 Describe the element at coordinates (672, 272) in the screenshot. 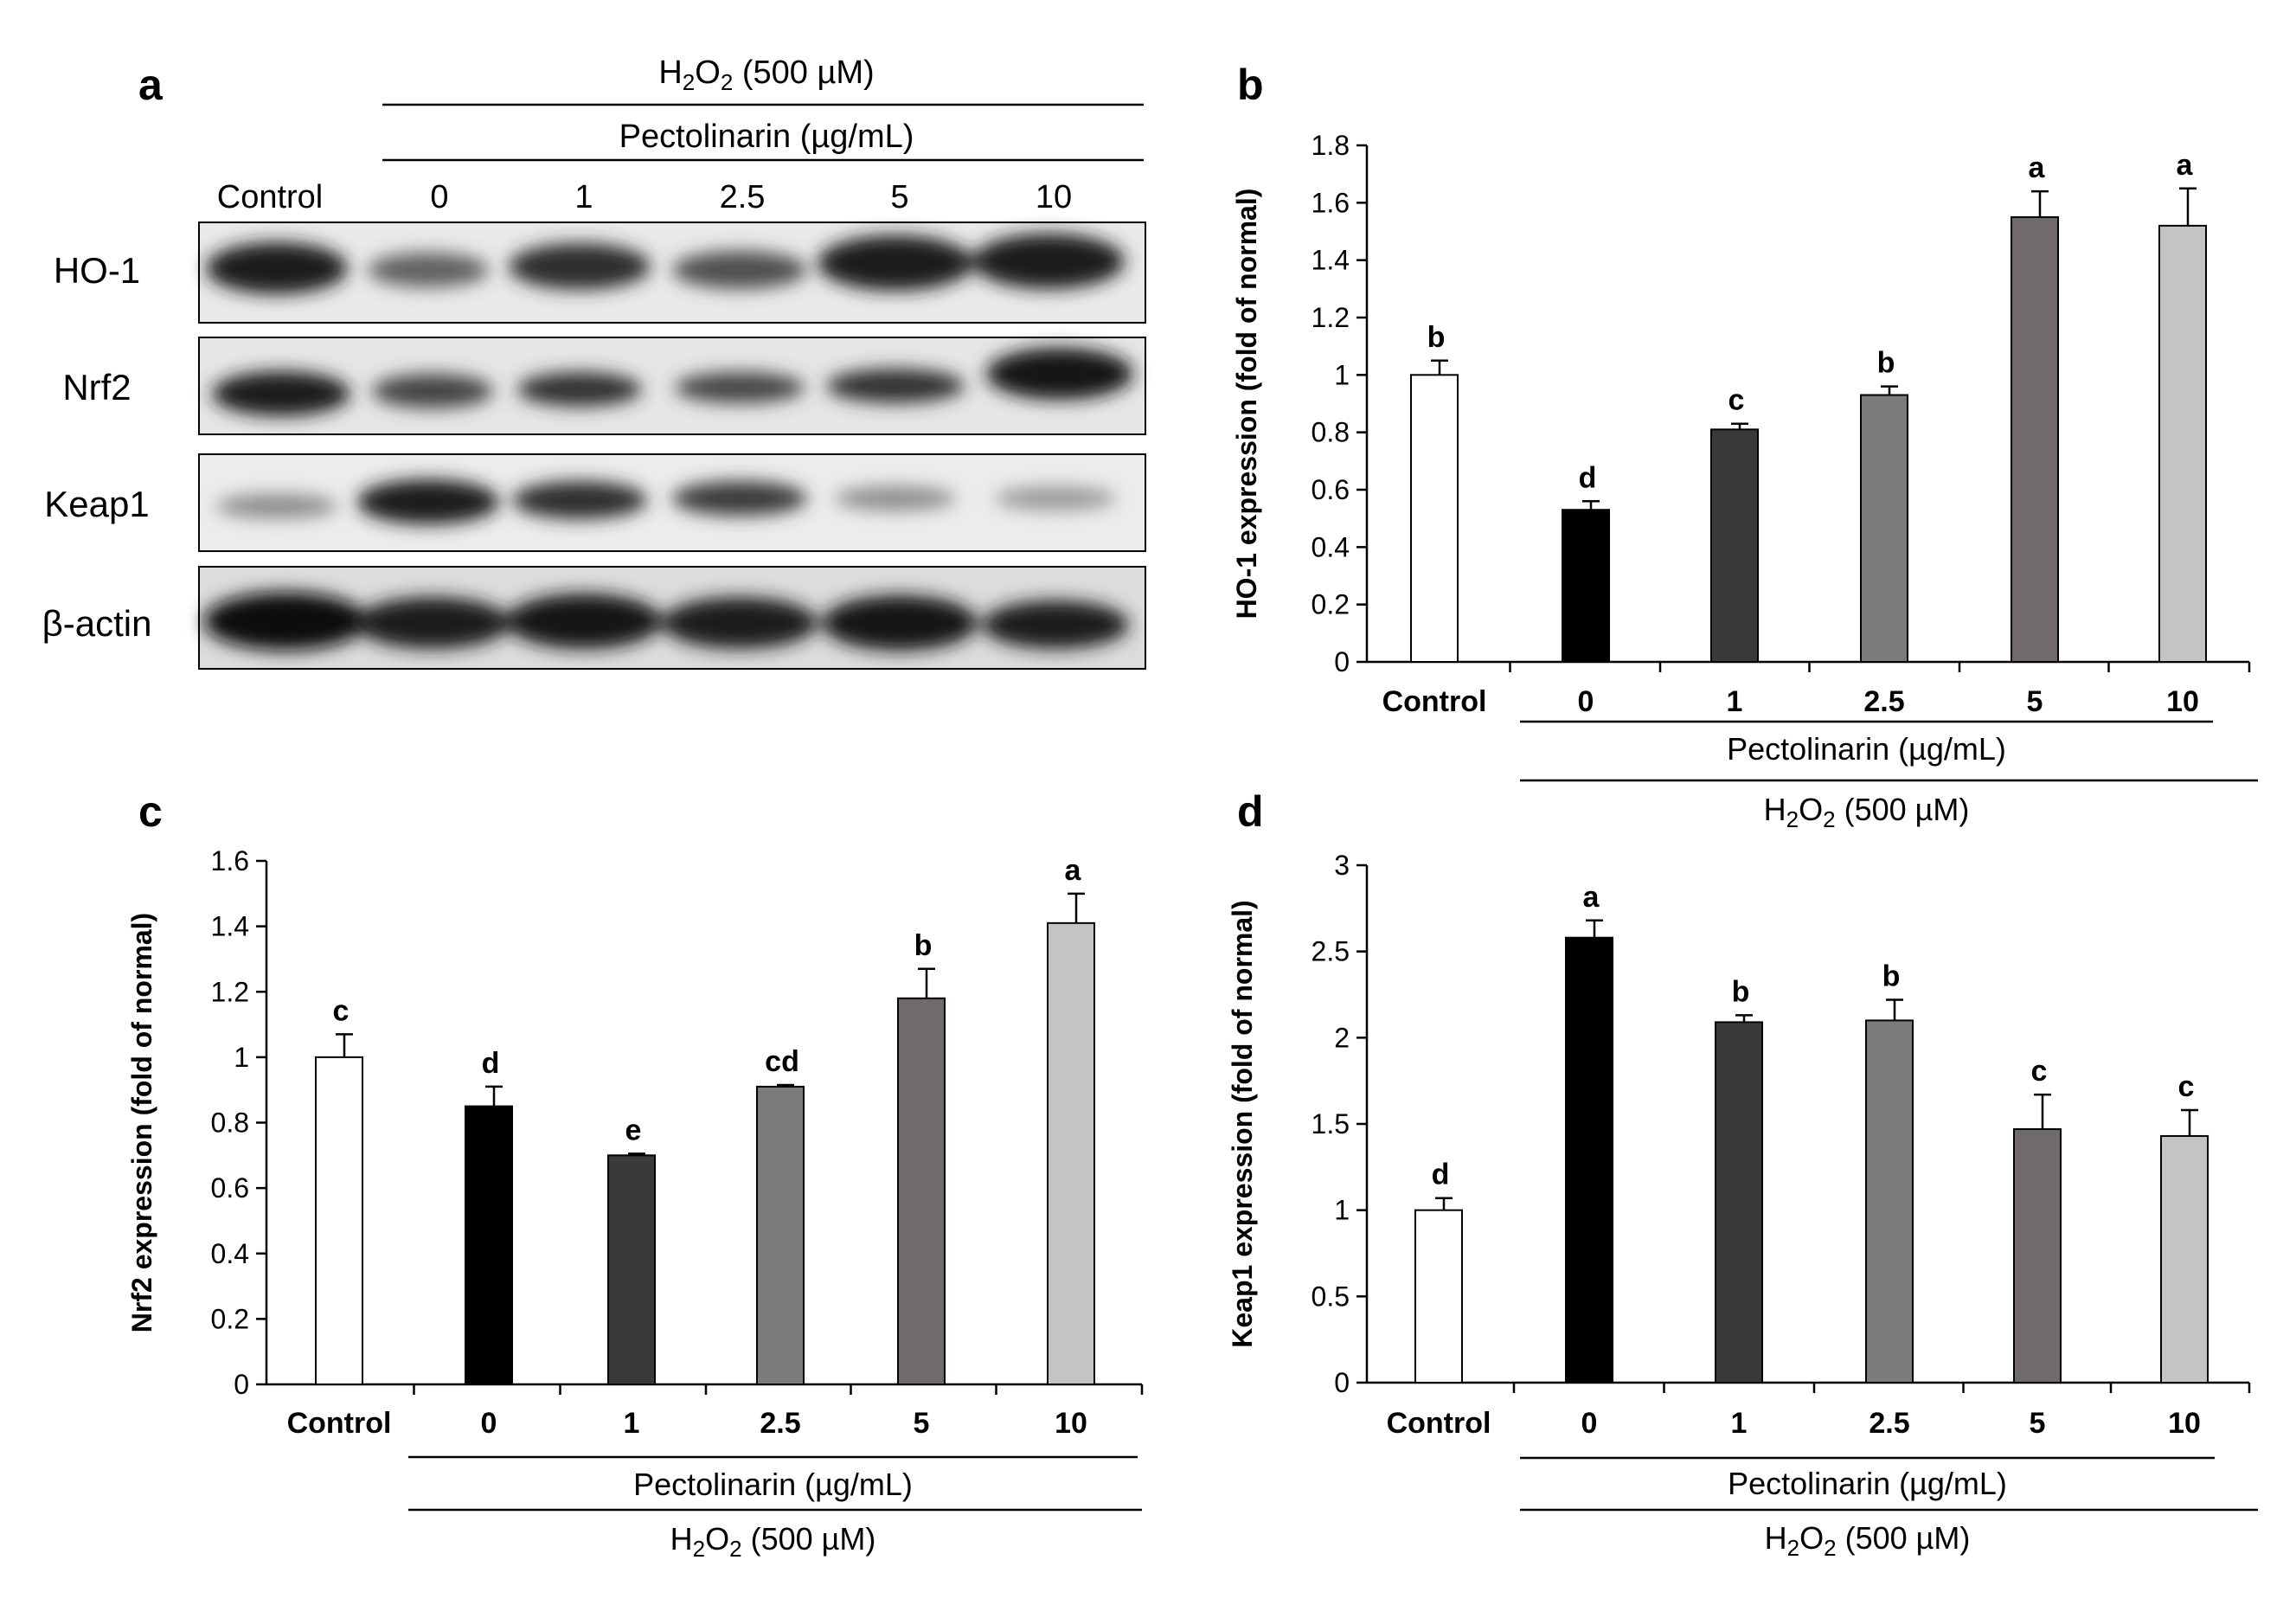

I see `blot-strip-ho1` at that location.